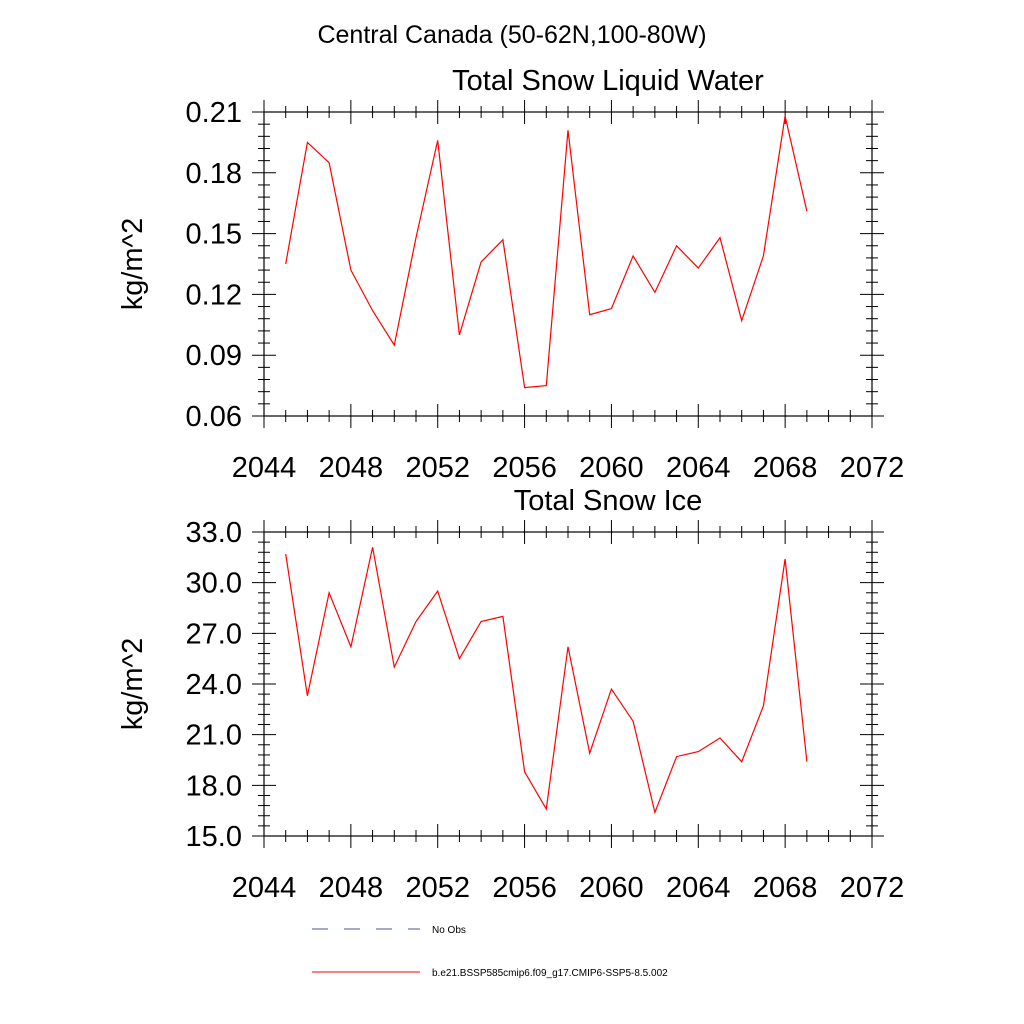 This screenshot has height=1024, width=1024. Describe the element at coordinates (214, 584) in the screenshot. I see `y-tick-label: 30.0` at that location.